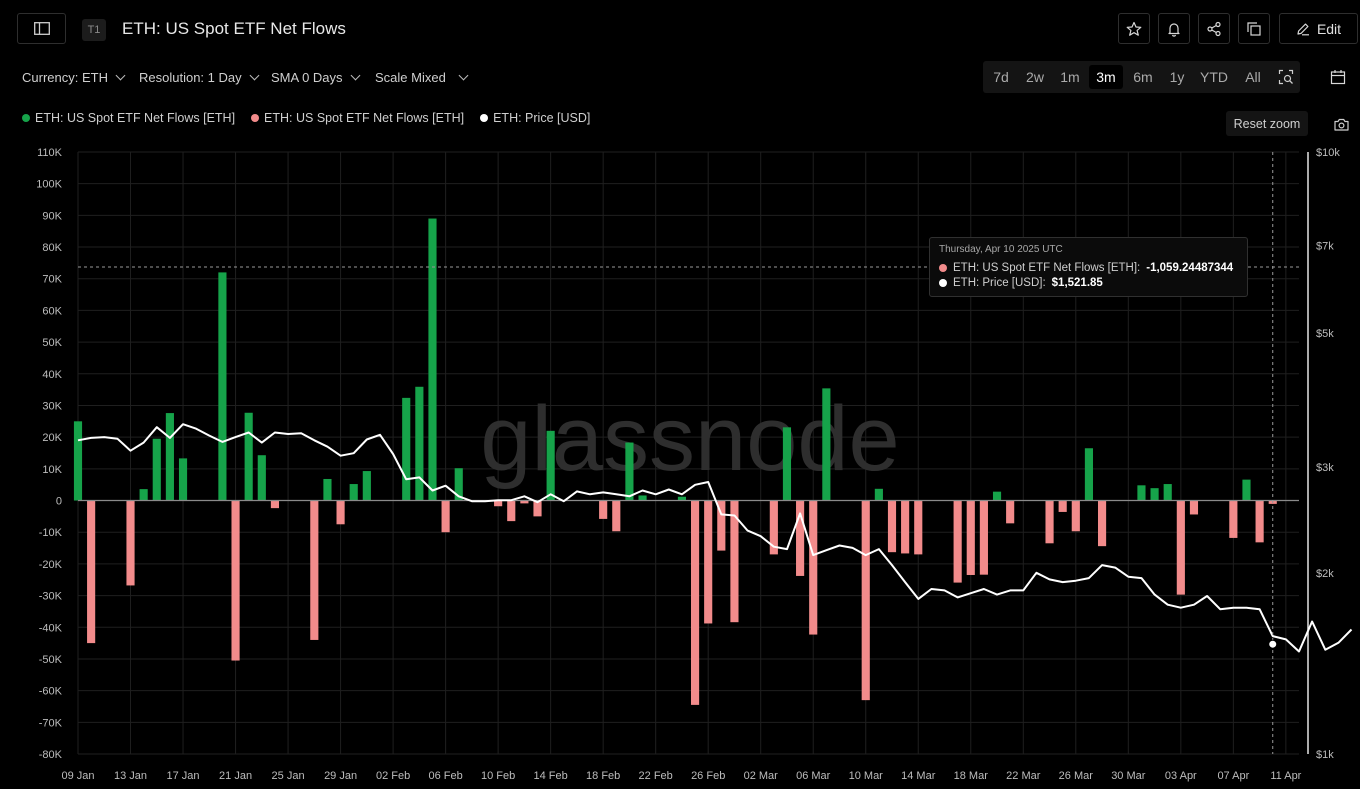 This screenshot has width=1360, height=789. I want to click on currency-dropdown: Currency: ETH, so click(74, 77).